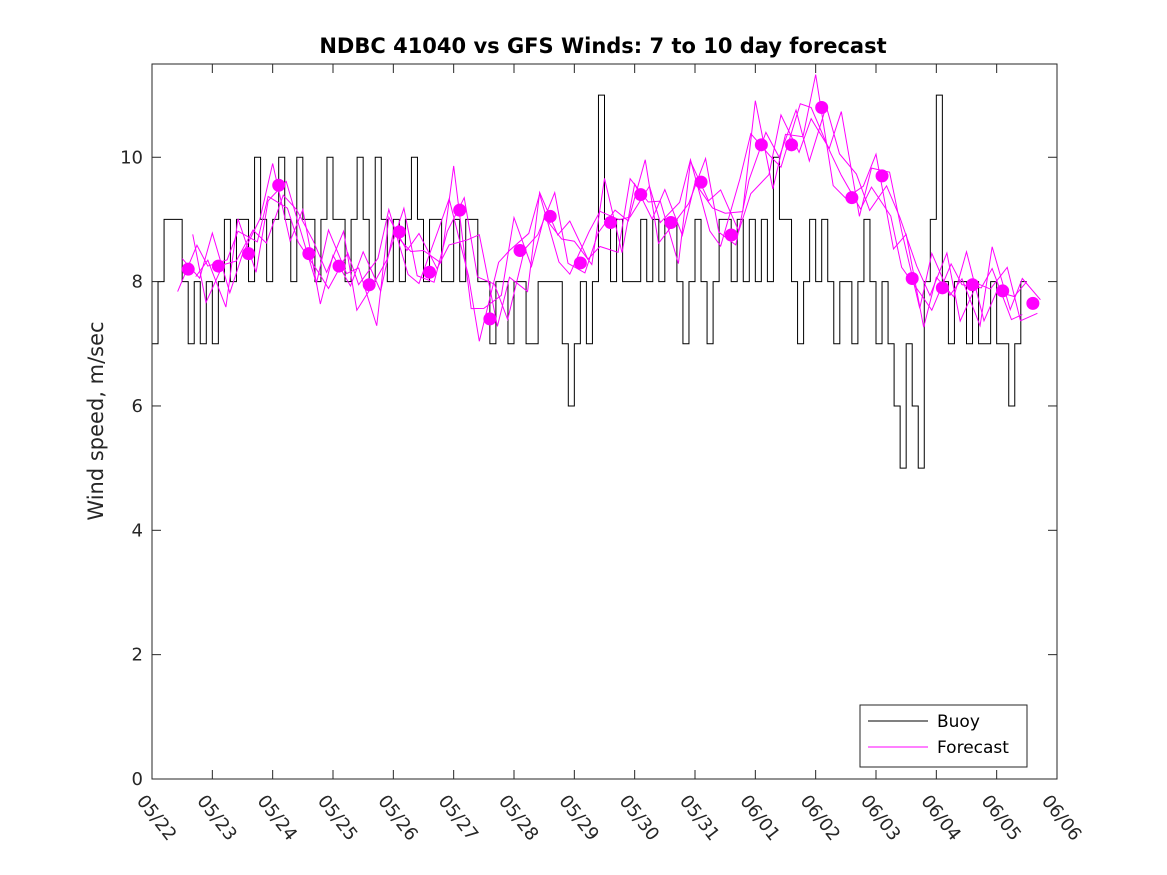 Image resolution: width=1167 pixels, height=875 pixels. What do you see at coordinates (137, 406) in the screenshot?
I see `y-tick-label: 6` at bounding box center [137, 406].